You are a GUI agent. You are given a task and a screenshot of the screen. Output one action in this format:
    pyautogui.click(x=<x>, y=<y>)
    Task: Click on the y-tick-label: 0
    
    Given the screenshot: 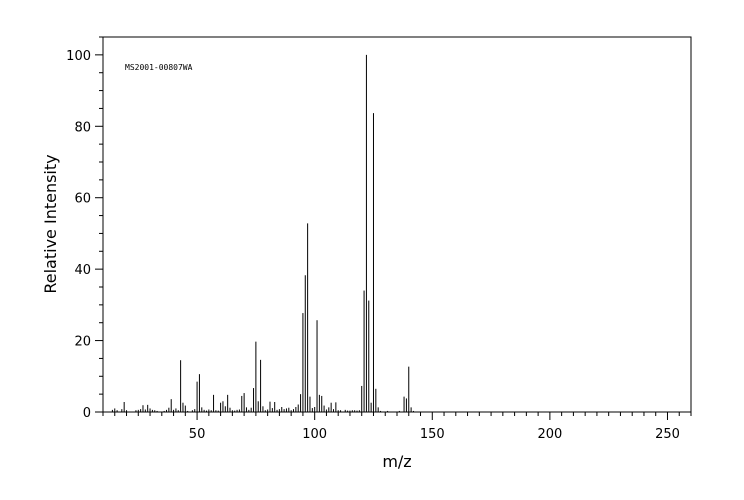 What is the action you would take?
    pyautogui.click(x=87, y=413)
    